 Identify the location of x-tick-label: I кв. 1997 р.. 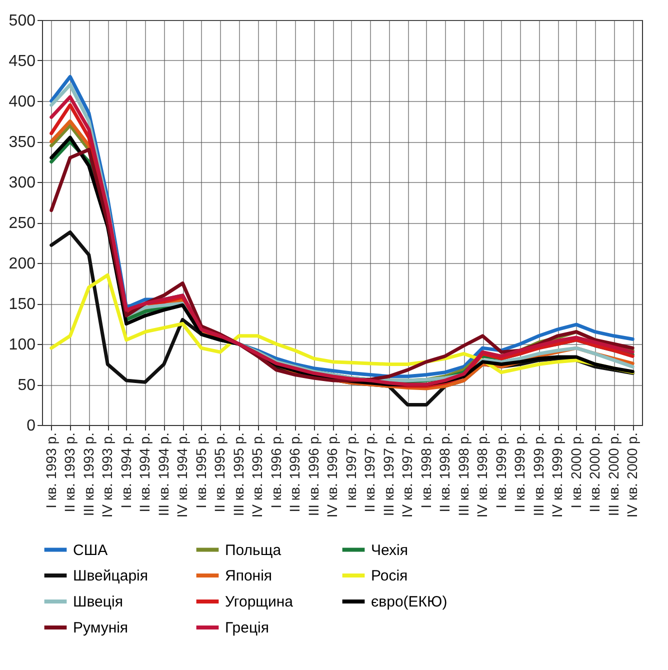
(350, 470).